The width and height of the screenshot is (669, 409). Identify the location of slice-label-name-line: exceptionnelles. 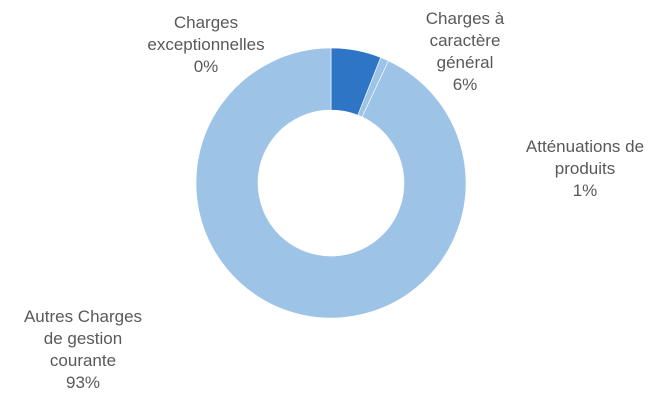
(206, 44).